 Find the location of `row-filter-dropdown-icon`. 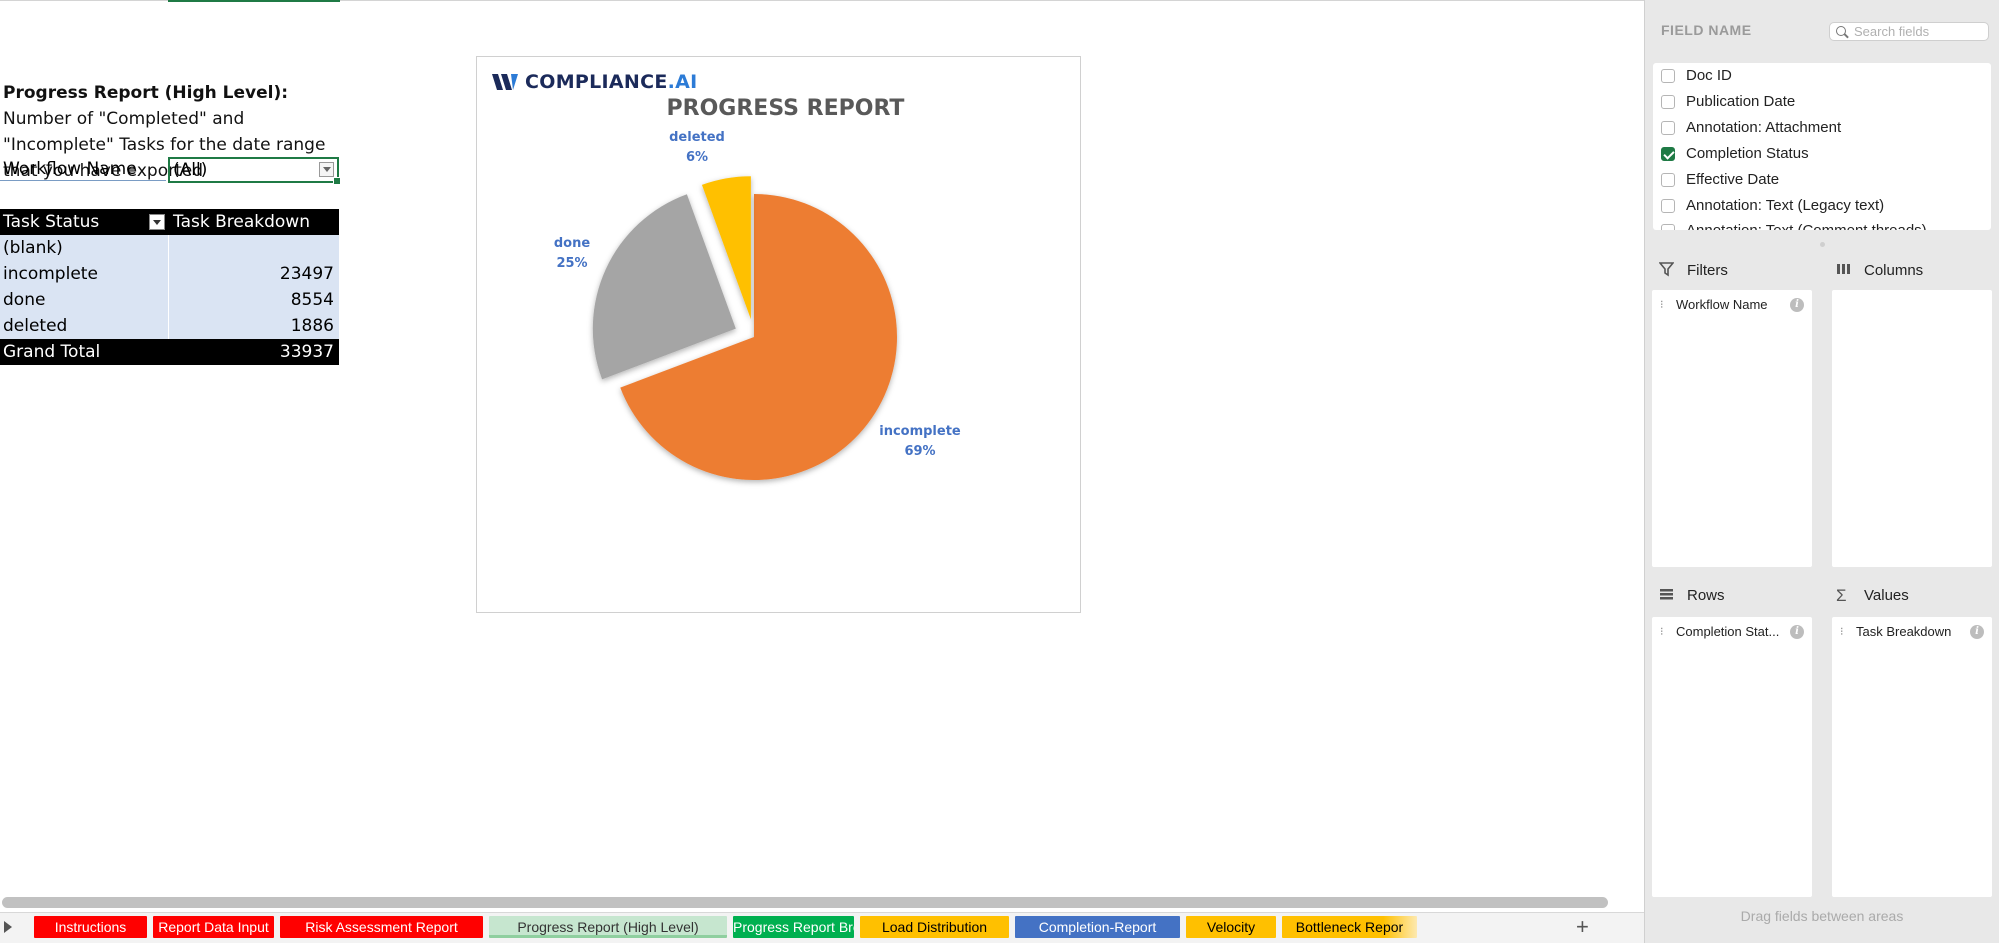

row-filter-dropdown-icon is located at coordinates (157, 222).